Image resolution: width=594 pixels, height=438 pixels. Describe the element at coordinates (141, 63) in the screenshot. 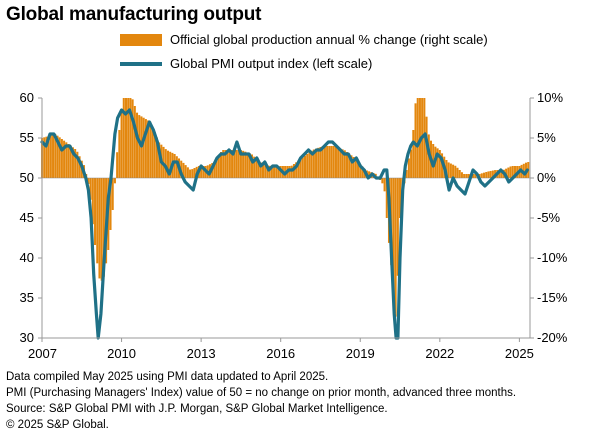

I see `legend-swatch-line` at that location.